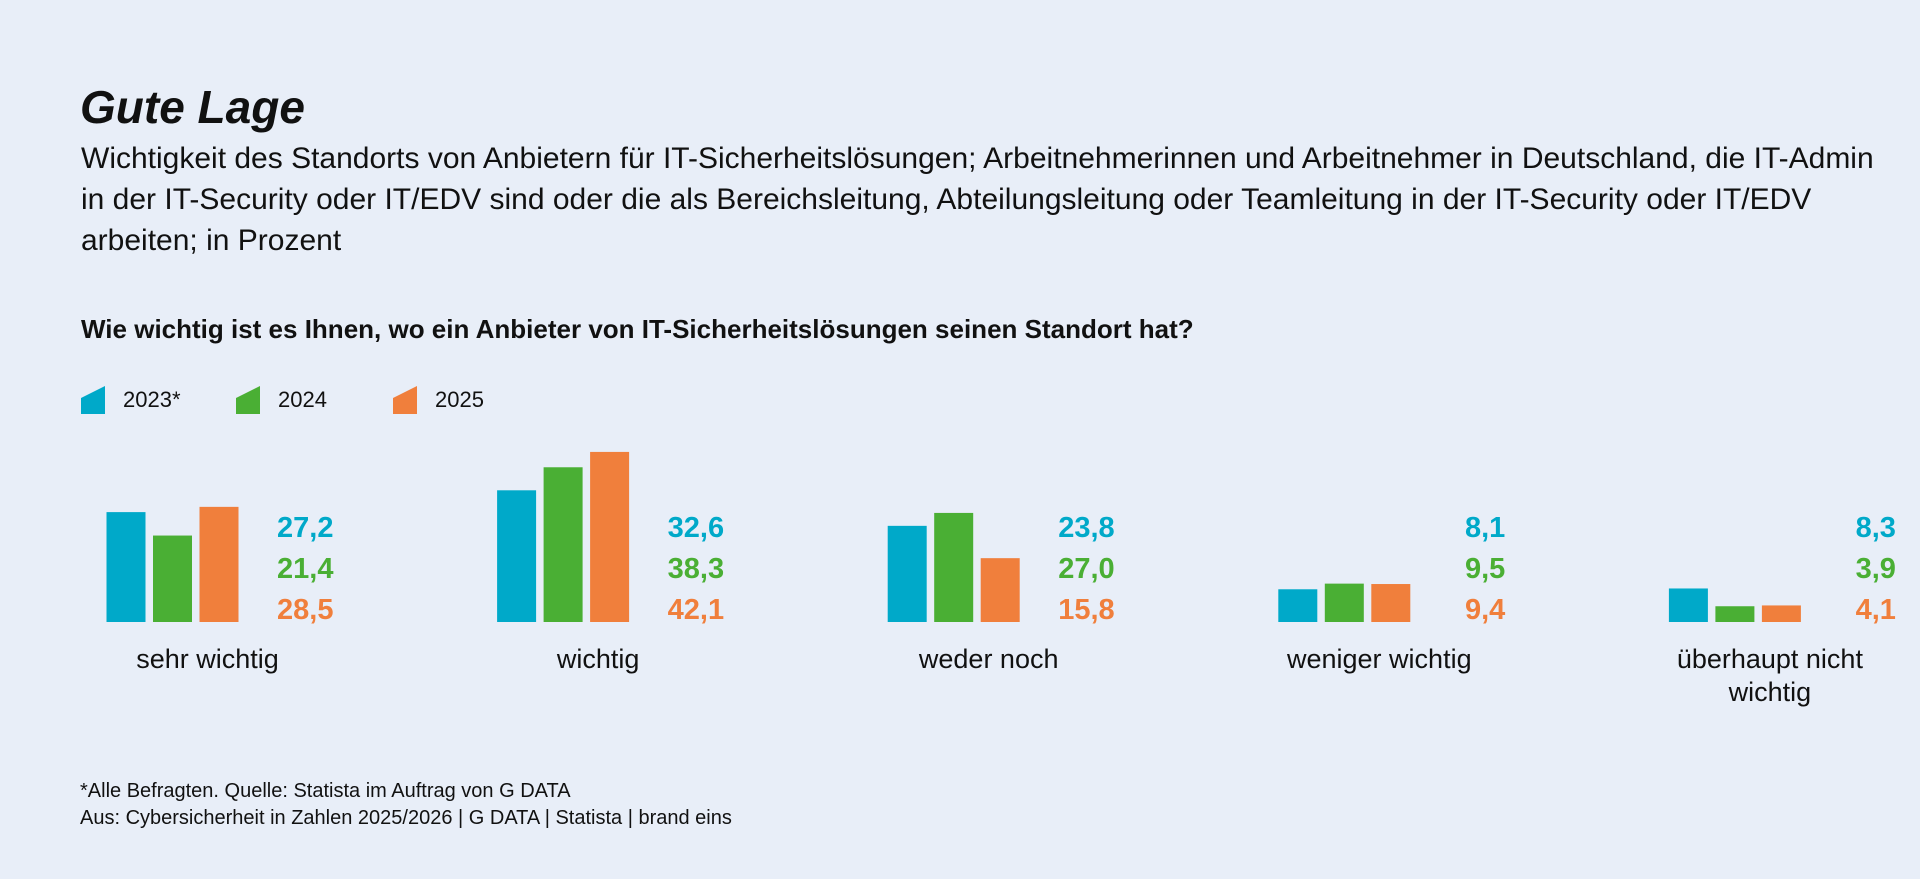 This screenshot has height=879, width=1920. I want to click on category-label: wichtig, so click(598, 659).